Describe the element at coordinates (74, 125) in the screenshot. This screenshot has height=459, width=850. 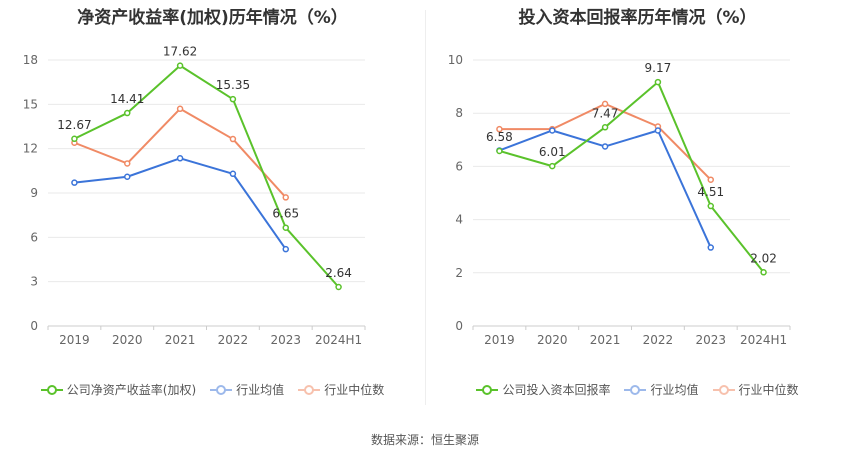
I see `data-label: 12.67` at that location.